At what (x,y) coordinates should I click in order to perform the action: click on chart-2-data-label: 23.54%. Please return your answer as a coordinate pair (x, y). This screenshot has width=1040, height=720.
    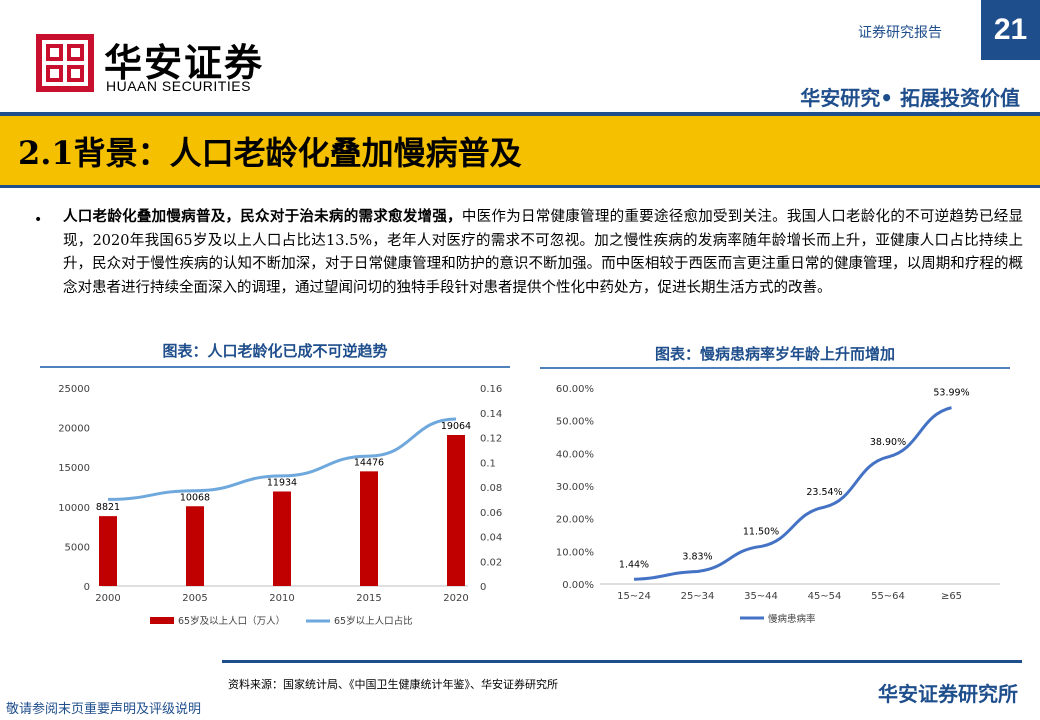
    Looking at the image, I should click on (824, 492).